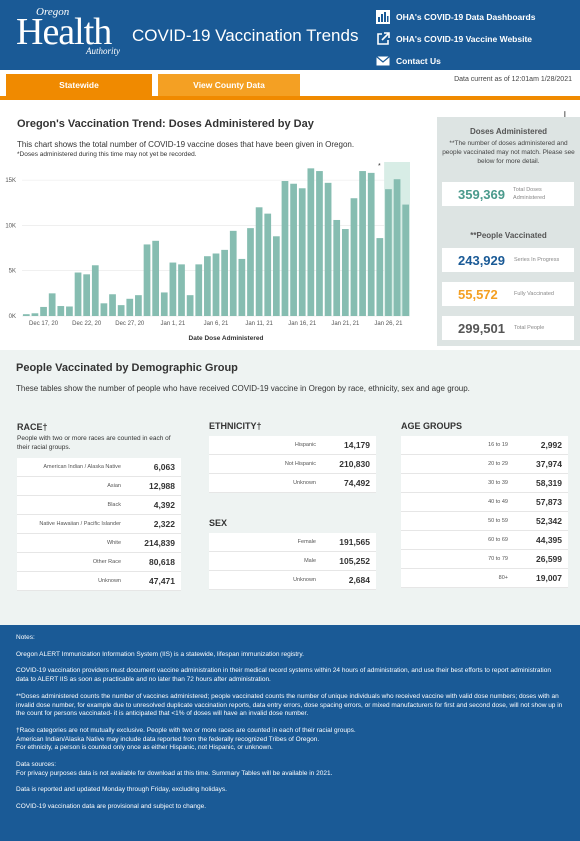 The width and height of the screenshot is (580, 841). I want to click on total-doses-value: 359,369, so click(481, 194).